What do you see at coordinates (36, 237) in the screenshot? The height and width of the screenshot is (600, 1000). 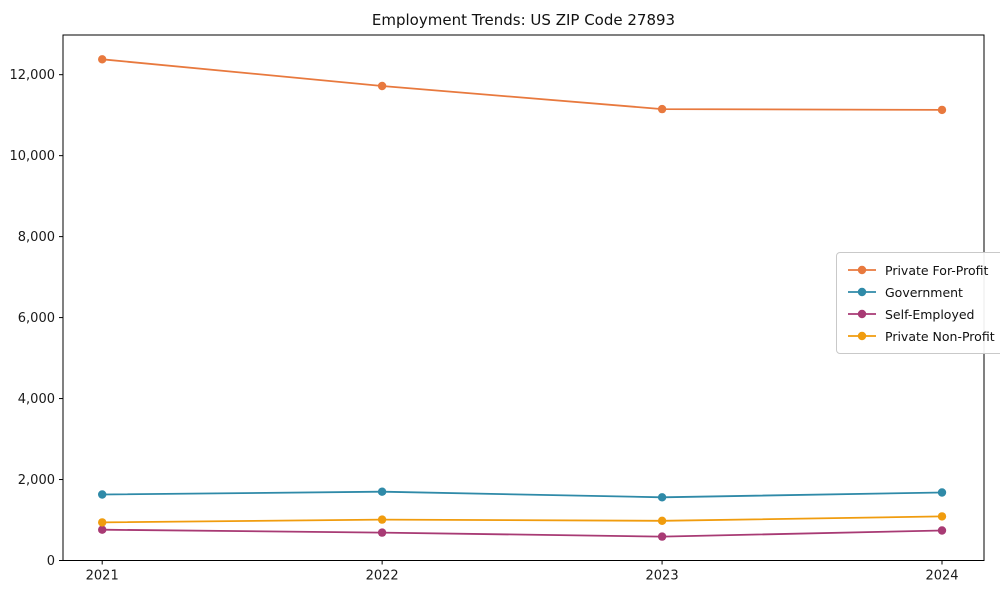 I see `y-axis-tick-label: 8,000` at bounding box center [36, 237].